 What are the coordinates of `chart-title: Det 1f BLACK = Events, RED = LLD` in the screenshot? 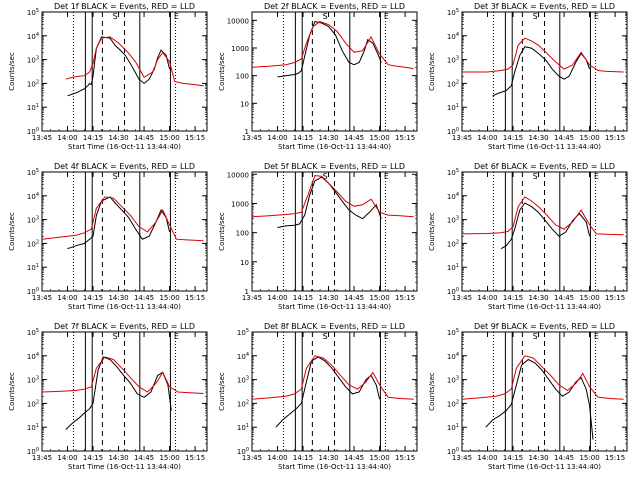 It's located at (124, 6).